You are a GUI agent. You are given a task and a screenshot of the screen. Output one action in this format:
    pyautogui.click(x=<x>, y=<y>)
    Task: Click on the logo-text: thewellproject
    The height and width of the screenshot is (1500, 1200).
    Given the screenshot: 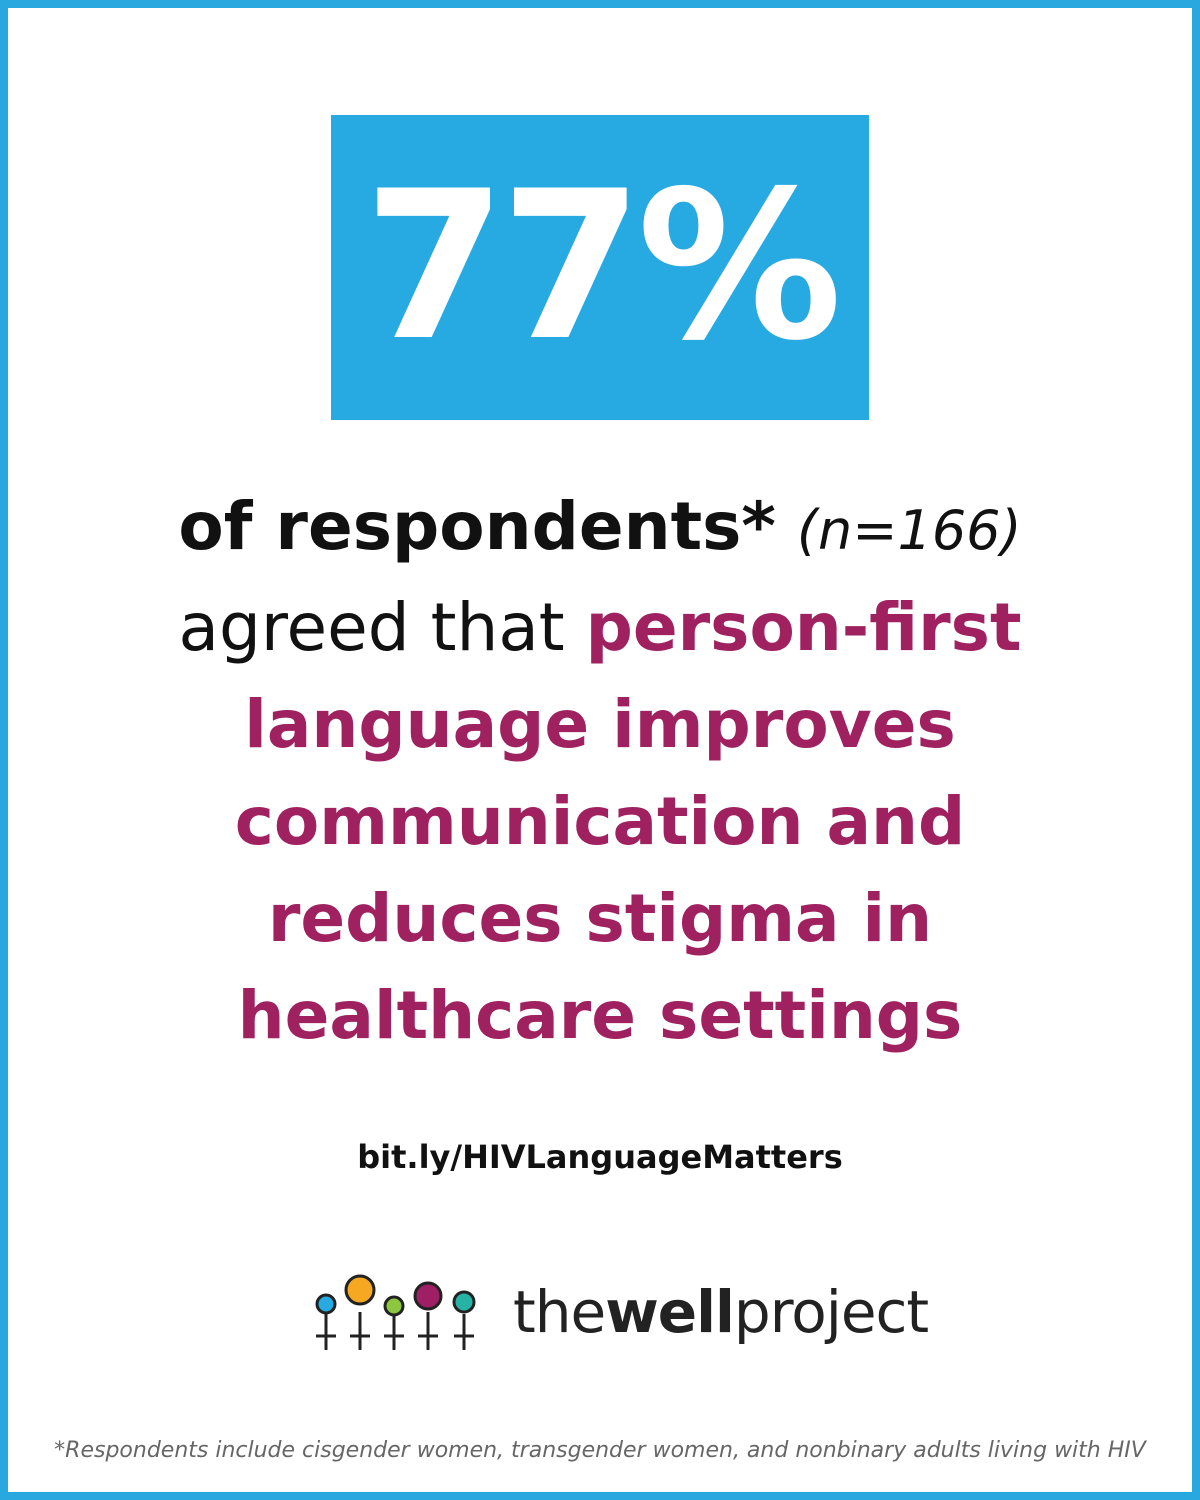 What is the action you would take?
    pyautogui.click(x=721, y=1312)
    